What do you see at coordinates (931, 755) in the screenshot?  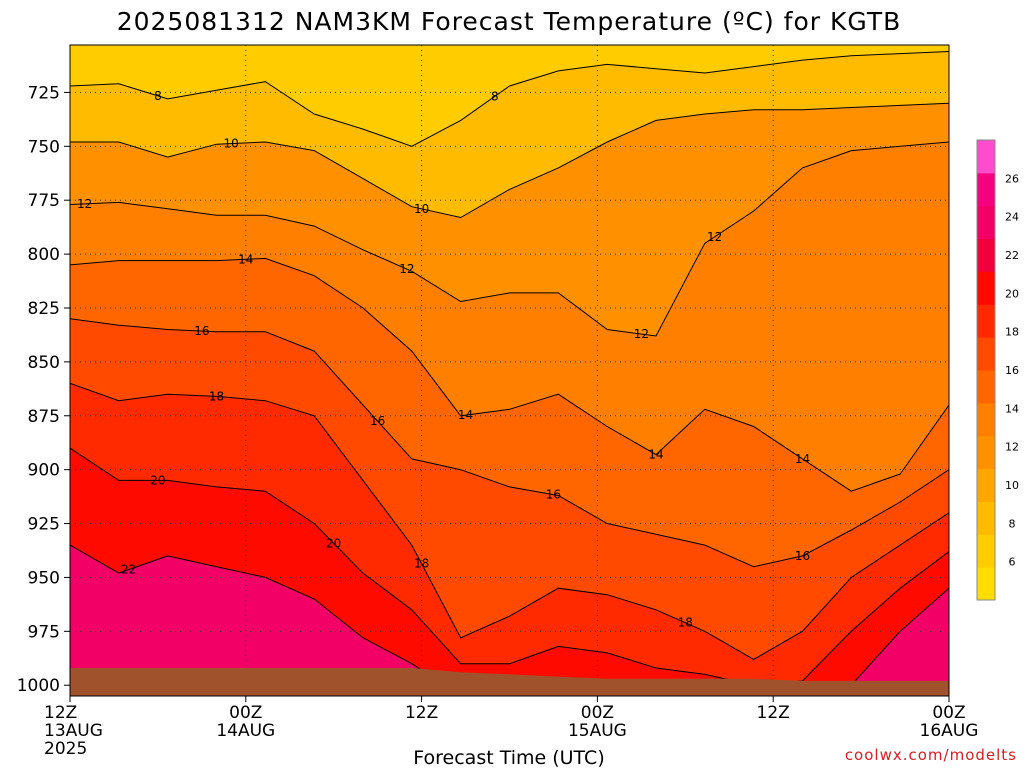 I see `credit-link: coolwx.com/modelts` at bounding box center [931, 755].